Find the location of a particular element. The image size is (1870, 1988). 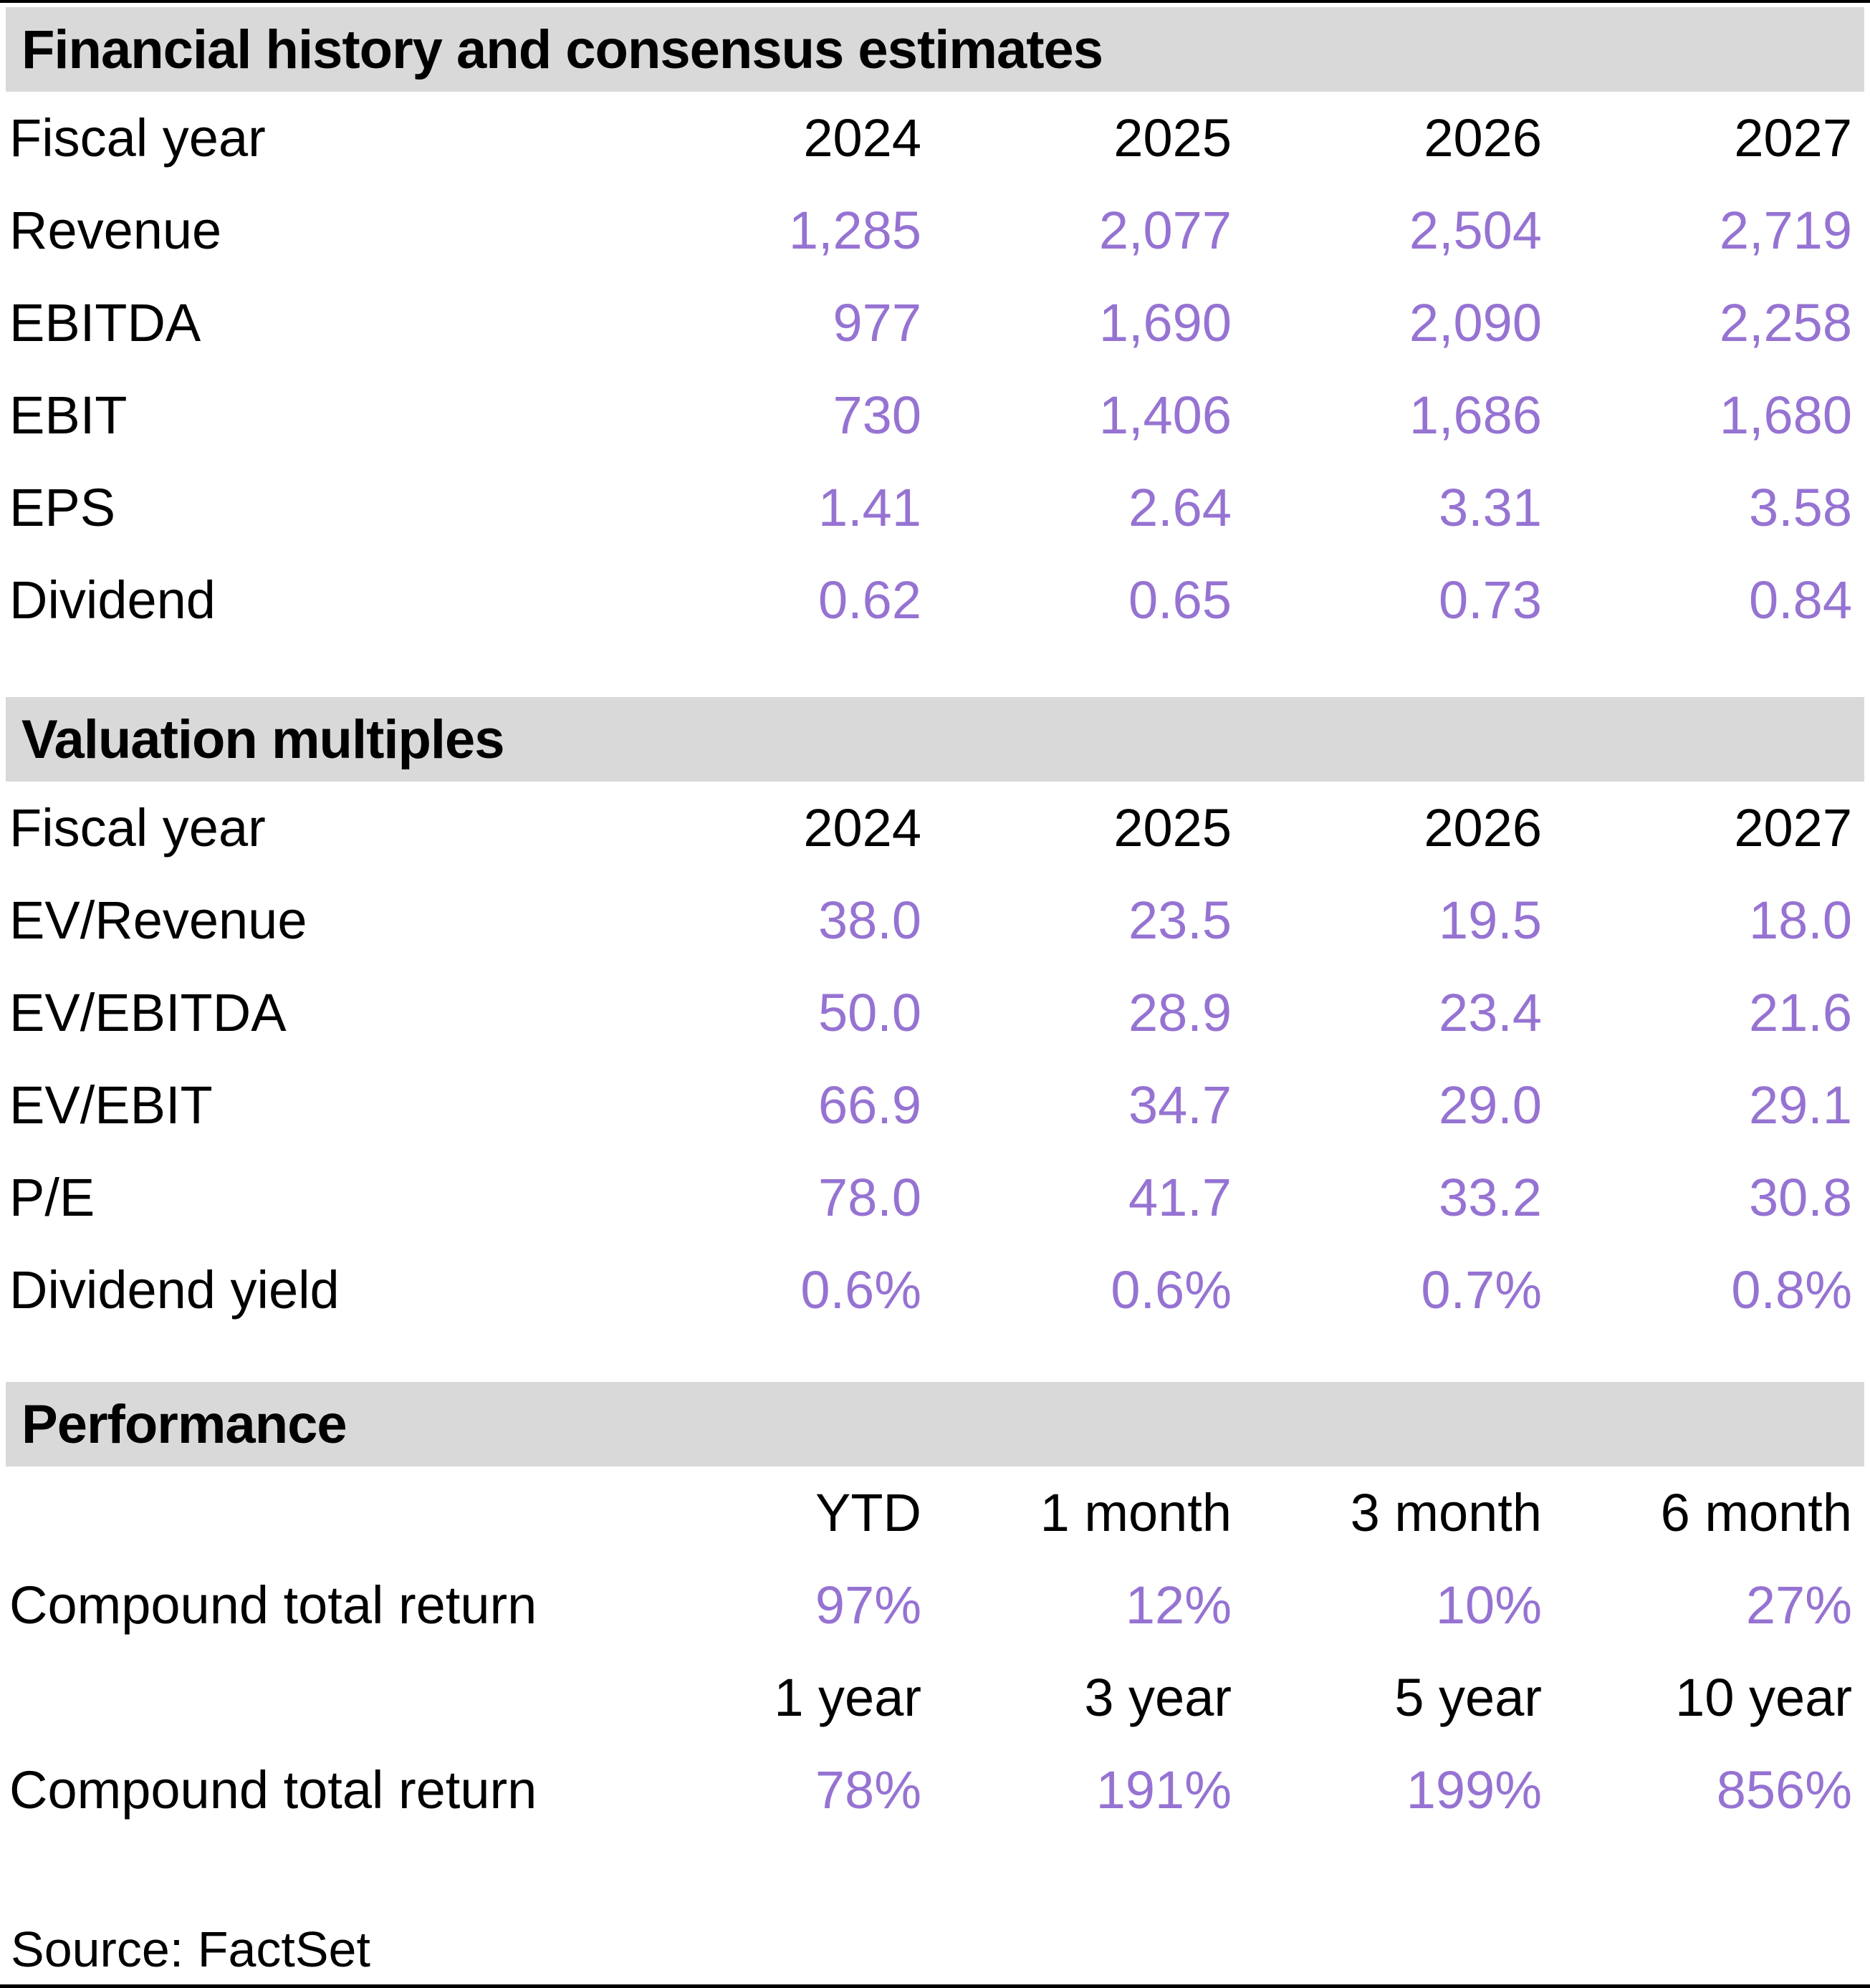

value-cell: 0.7% is located at coordinates (1482, 1290).